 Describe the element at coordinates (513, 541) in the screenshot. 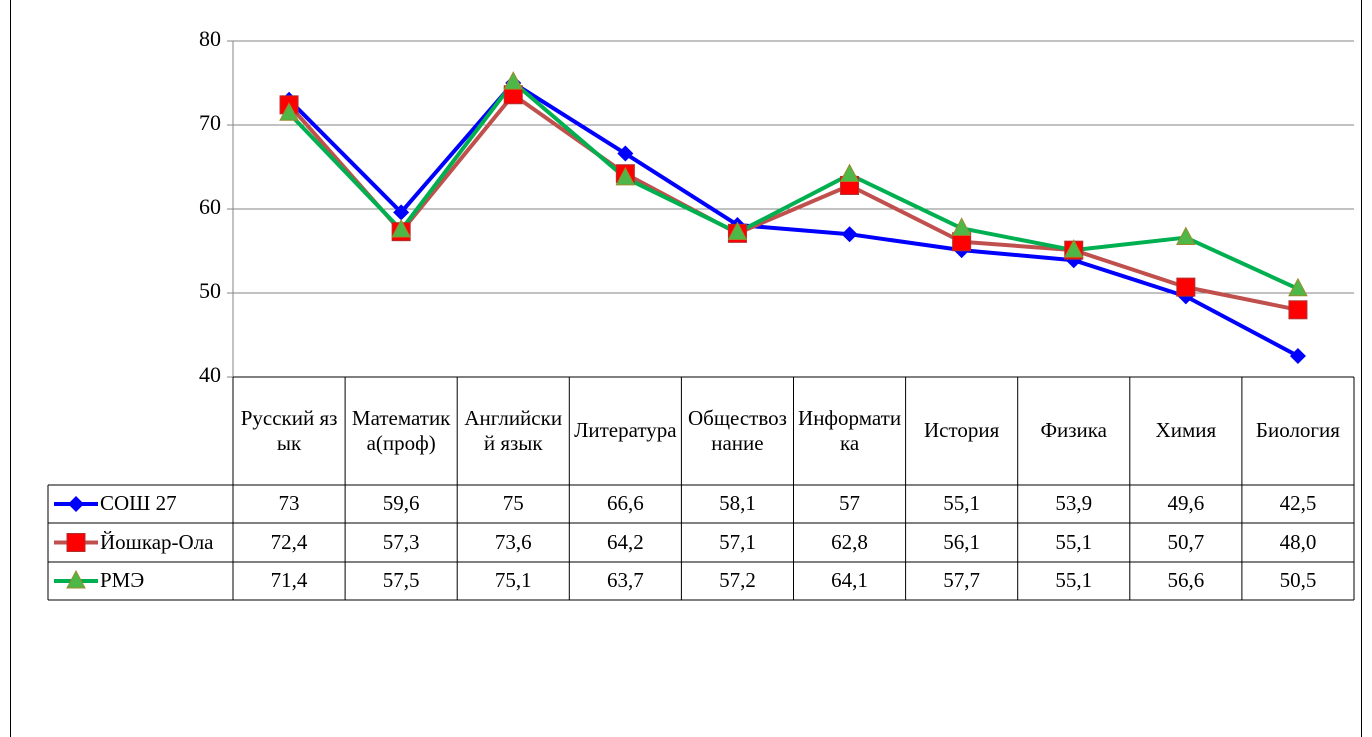

I see `table-value: 73,6` at that location.